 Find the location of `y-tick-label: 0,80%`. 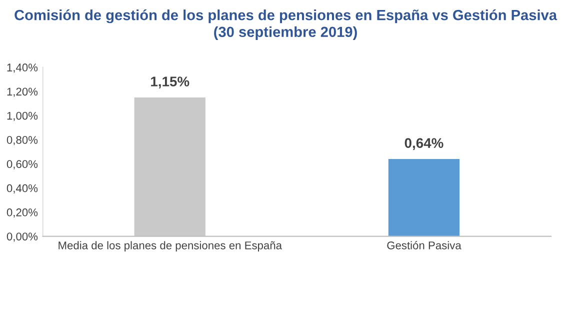

y-tick-label: 0,80% is located at coordinates (22, 141).